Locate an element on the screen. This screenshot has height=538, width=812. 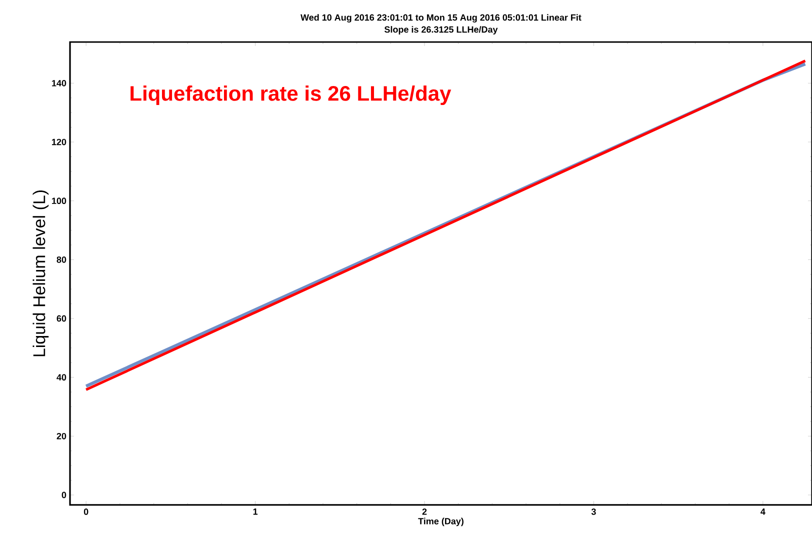
y-tick-label: 60 is located at coordinates (61, 318).